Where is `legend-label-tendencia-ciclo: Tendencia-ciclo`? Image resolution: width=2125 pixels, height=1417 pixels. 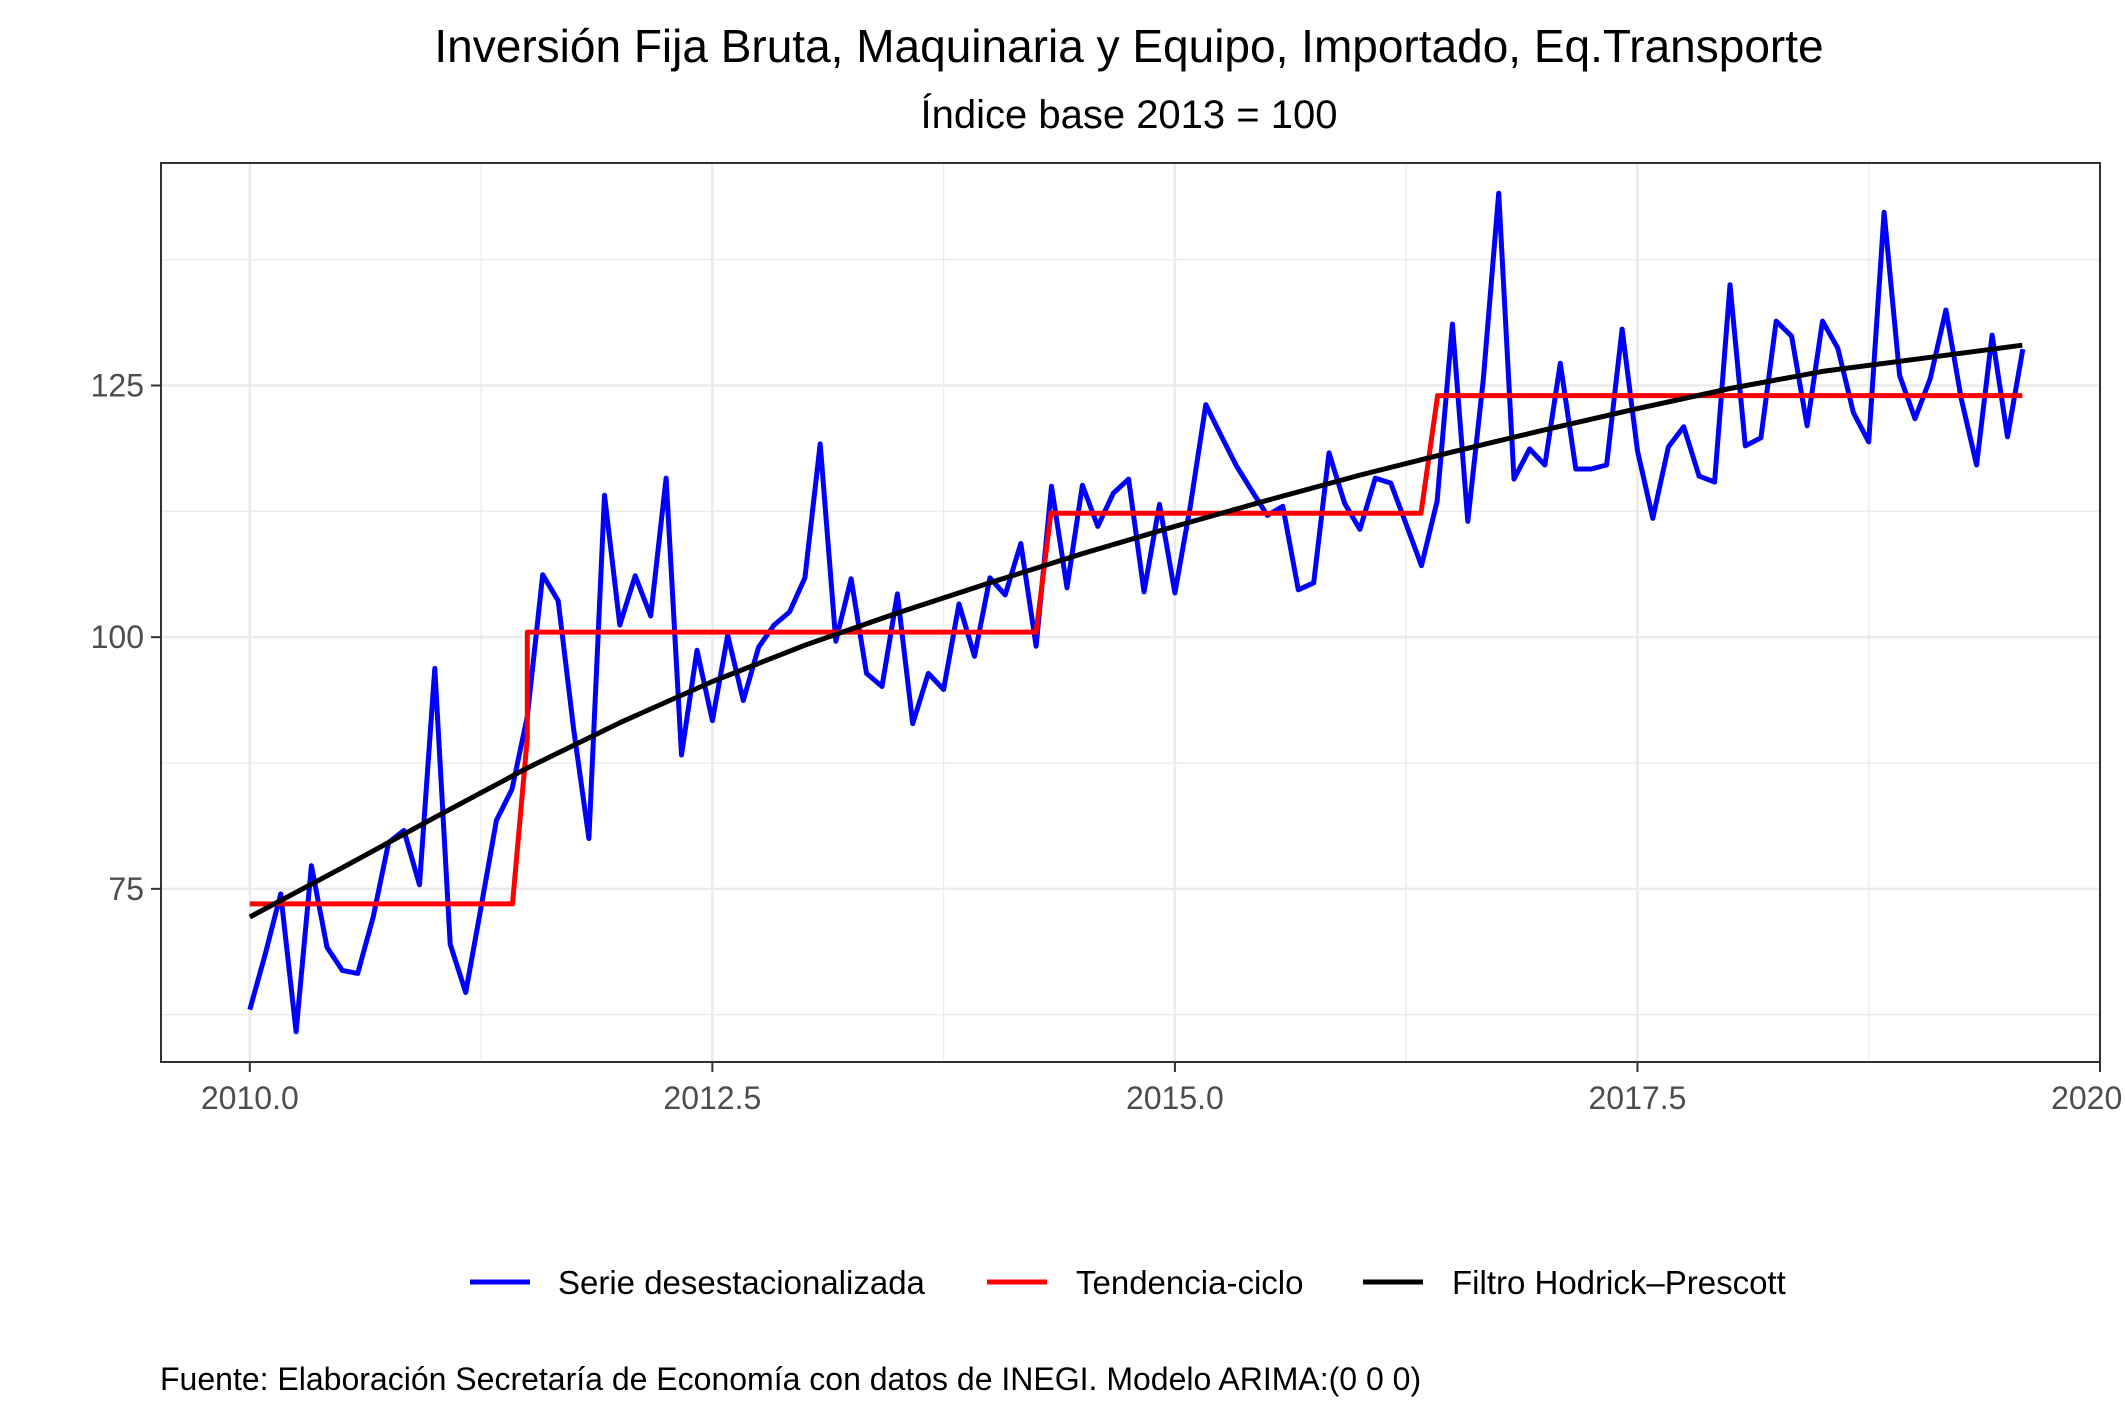
legend-label-tendencia-ciclo: Tendencia-ciclo is located at coordinates (1189, 1282).